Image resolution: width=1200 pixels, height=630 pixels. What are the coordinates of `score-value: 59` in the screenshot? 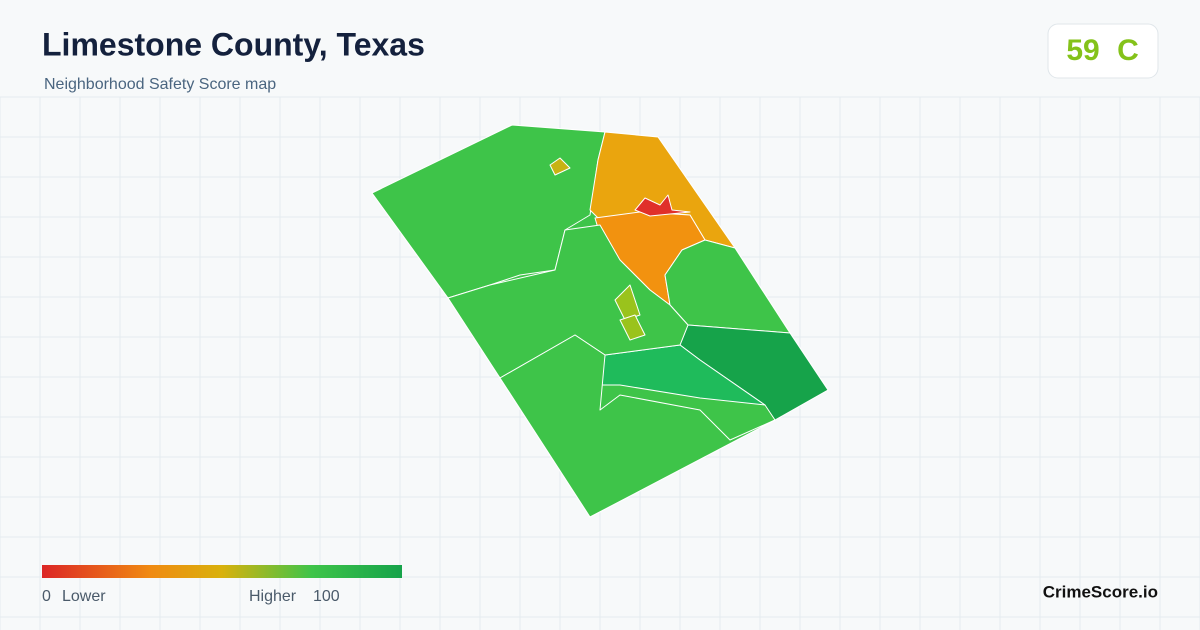 It's located at (1082, 50).